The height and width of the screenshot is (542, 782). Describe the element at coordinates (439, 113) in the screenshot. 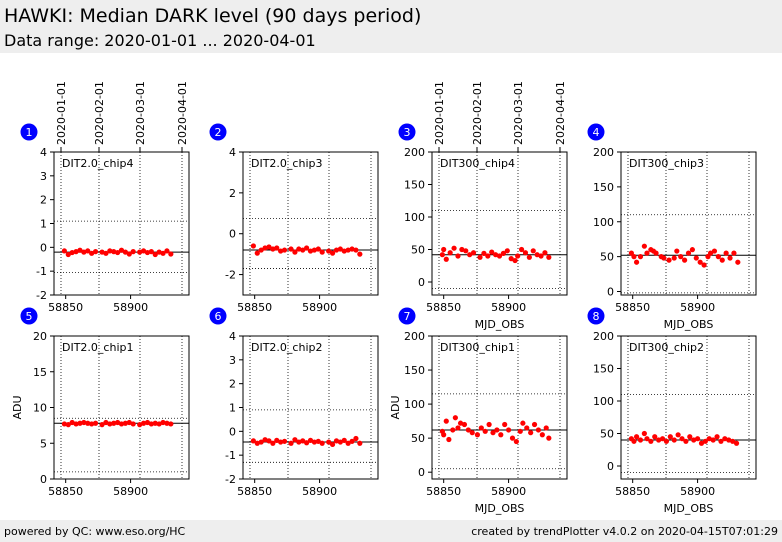

I see `date-tick-label: 2020-01-01` at that location.